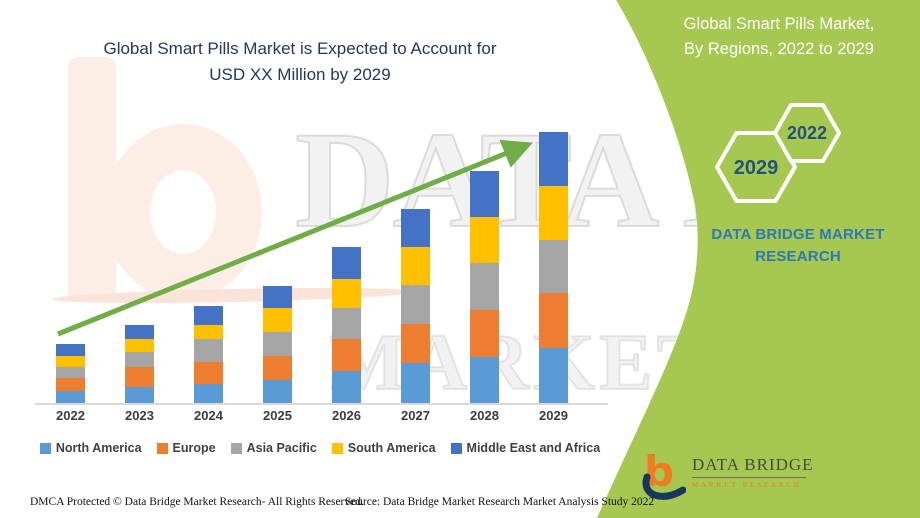 Image resolution: width=920 pixels, height=518 pixels. I want to click on bar-2029-south-america, so click(553, 213).